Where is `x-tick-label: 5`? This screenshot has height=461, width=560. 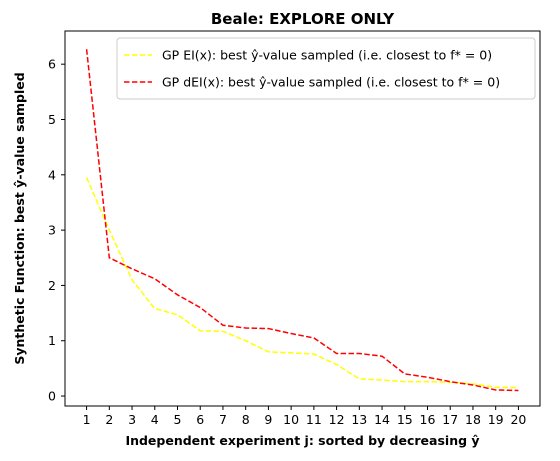
x-tick-label: 5 is located at coordinates (178, 419).